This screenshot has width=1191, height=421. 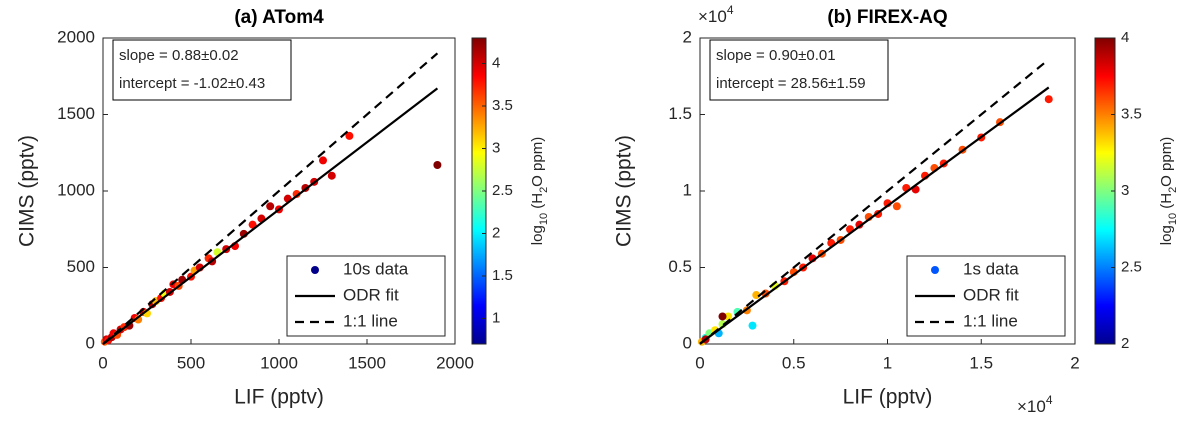 What do you see at coordinates (192, 83) in the screenshot?
I see `annotation: intercept = -1.02±0.43` at bounding box center [192, 83].